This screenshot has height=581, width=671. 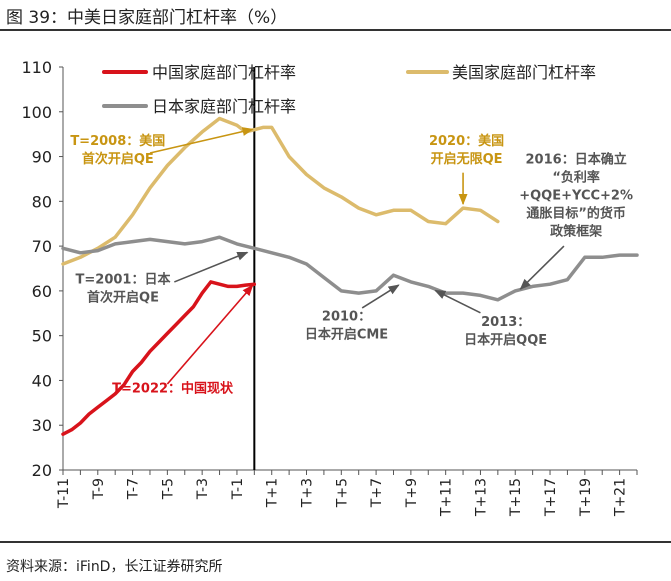 I want to click on x-tick-label: T-11, so click(x=64, y=493).